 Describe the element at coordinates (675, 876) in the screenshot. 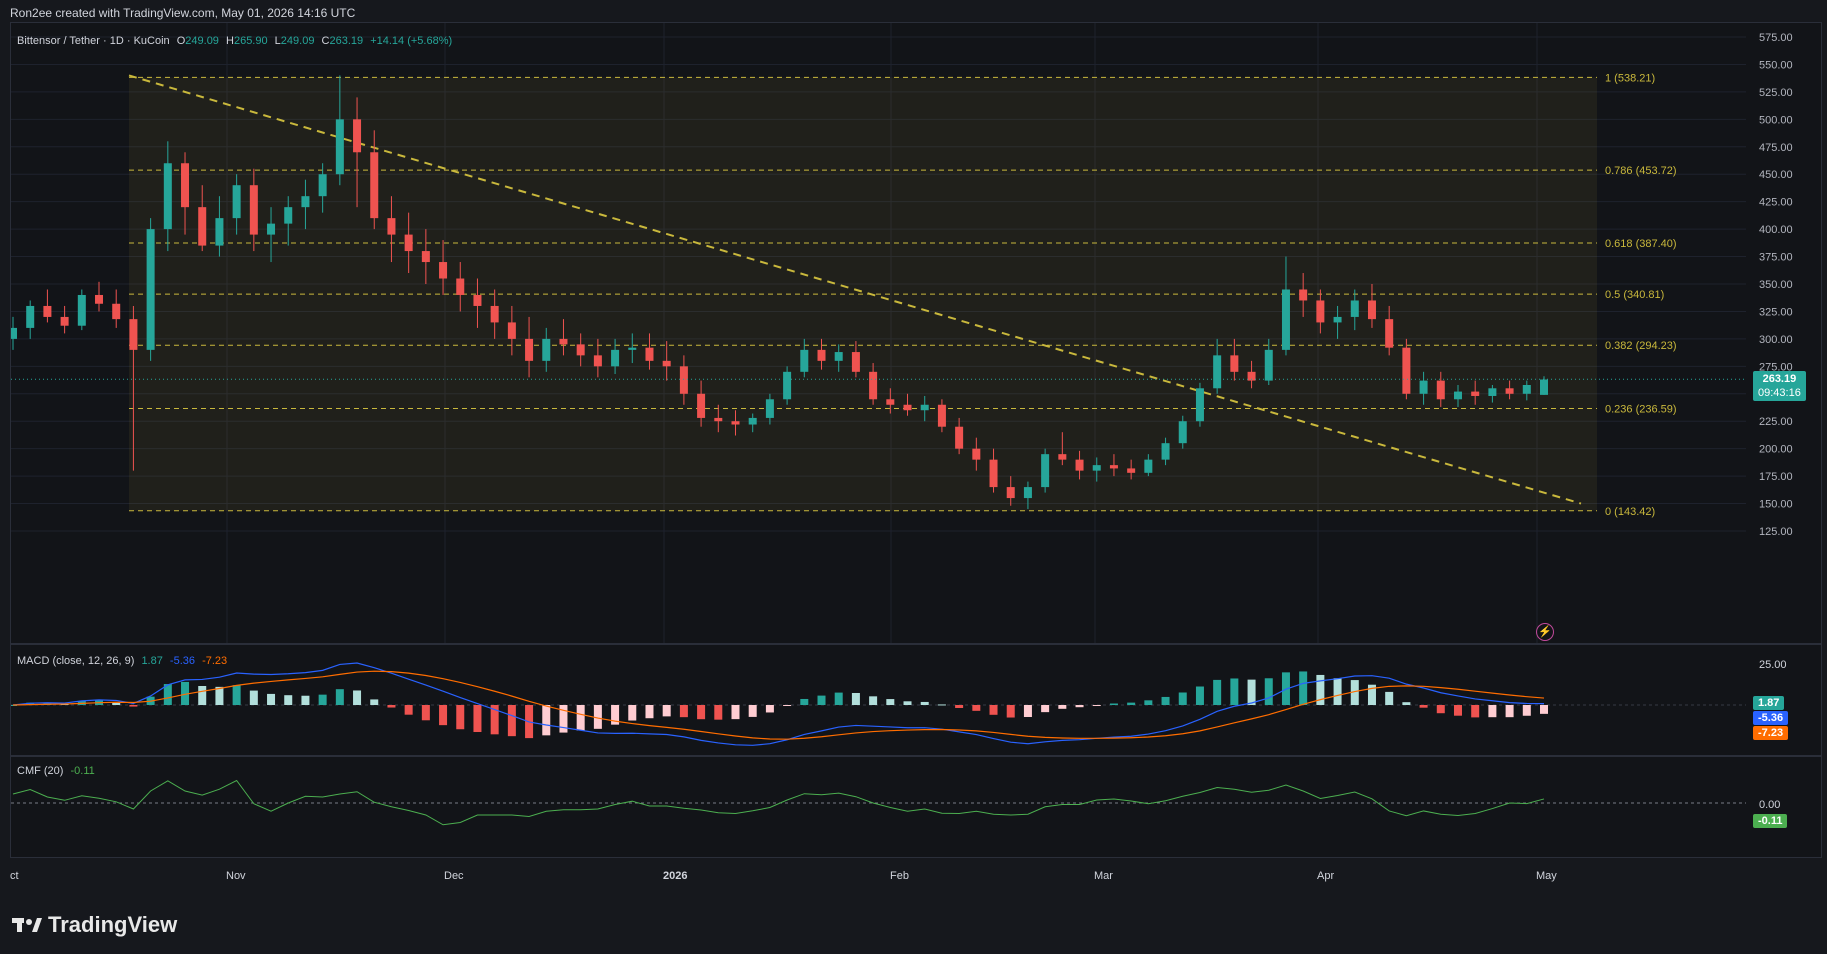

I see `time-label-2026: 2026` at that location.